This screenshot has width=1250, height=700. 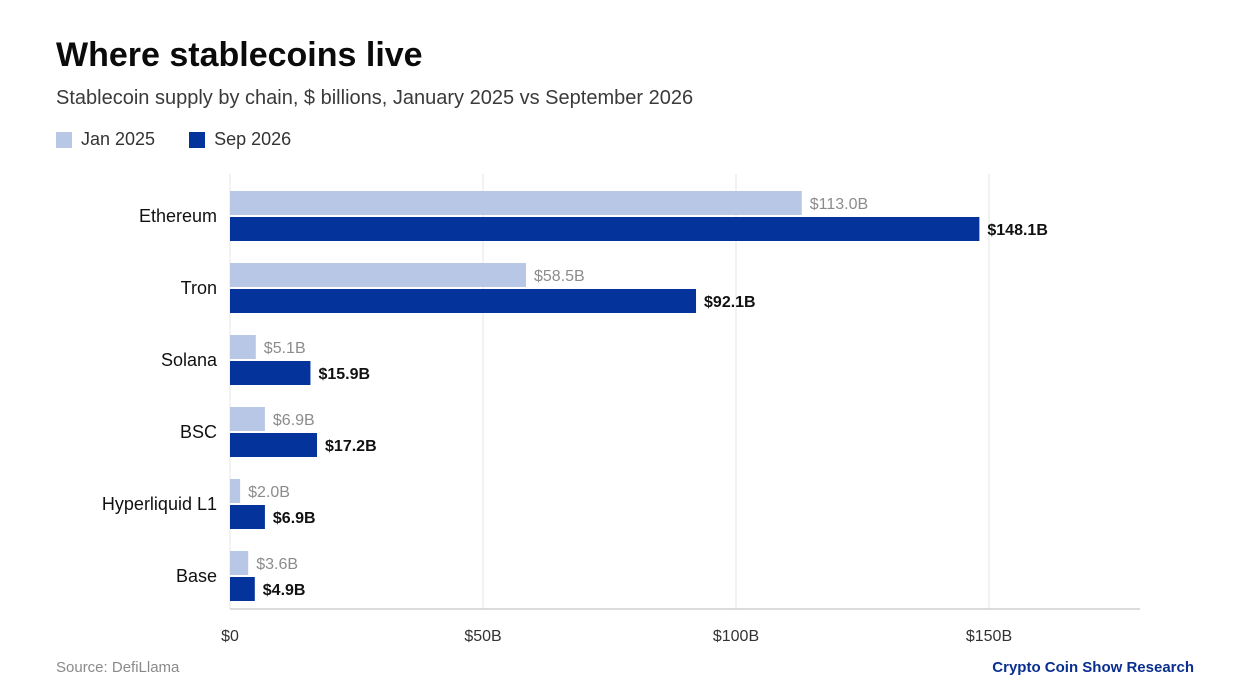 I want to click on legend: Jan 2025 Sep 2026, so click(x=190, y=139).